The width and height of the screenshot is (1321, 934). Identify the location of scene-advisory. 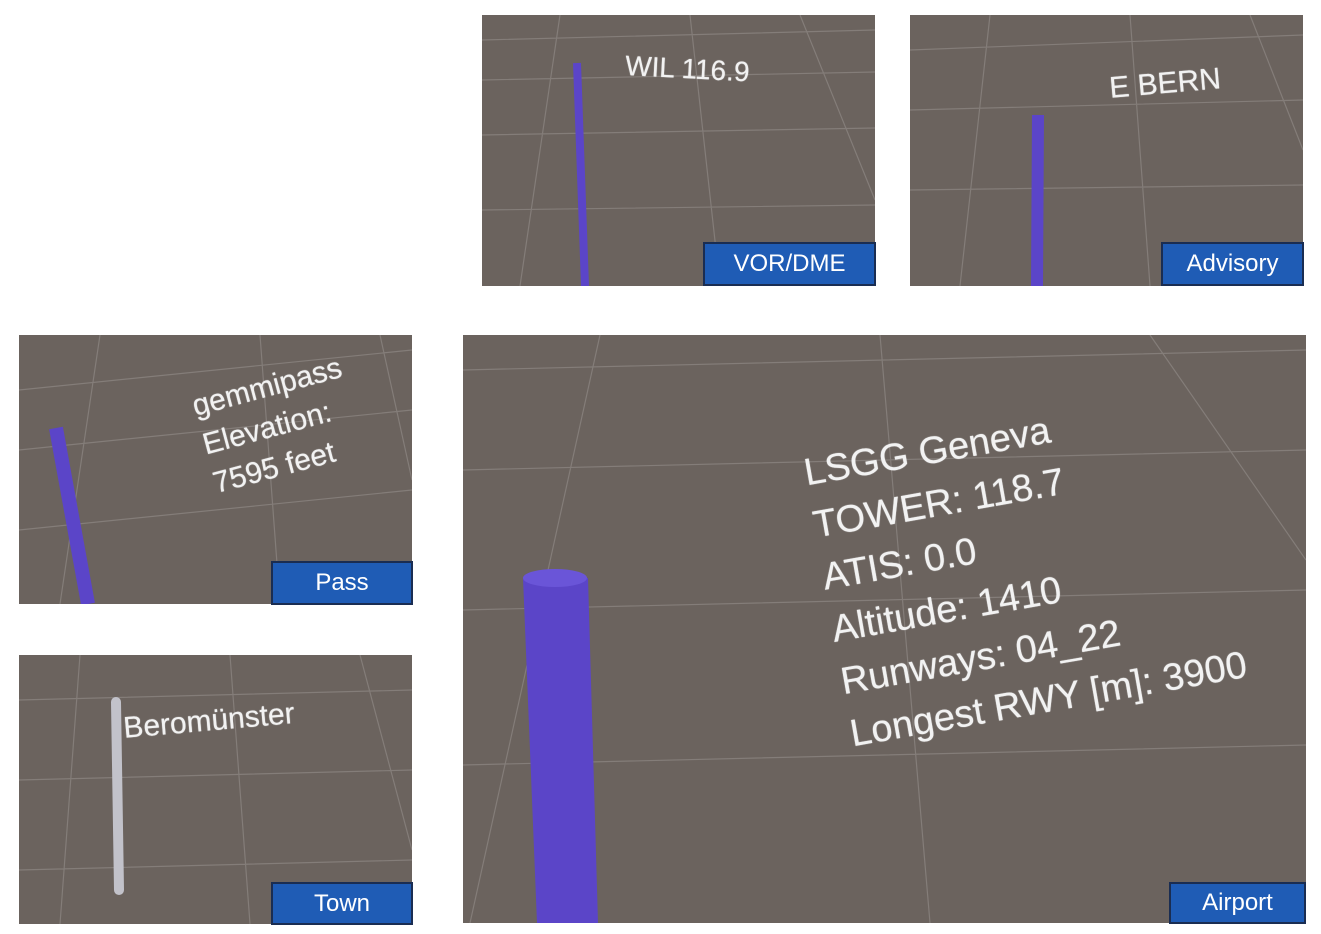
(1106, 150).